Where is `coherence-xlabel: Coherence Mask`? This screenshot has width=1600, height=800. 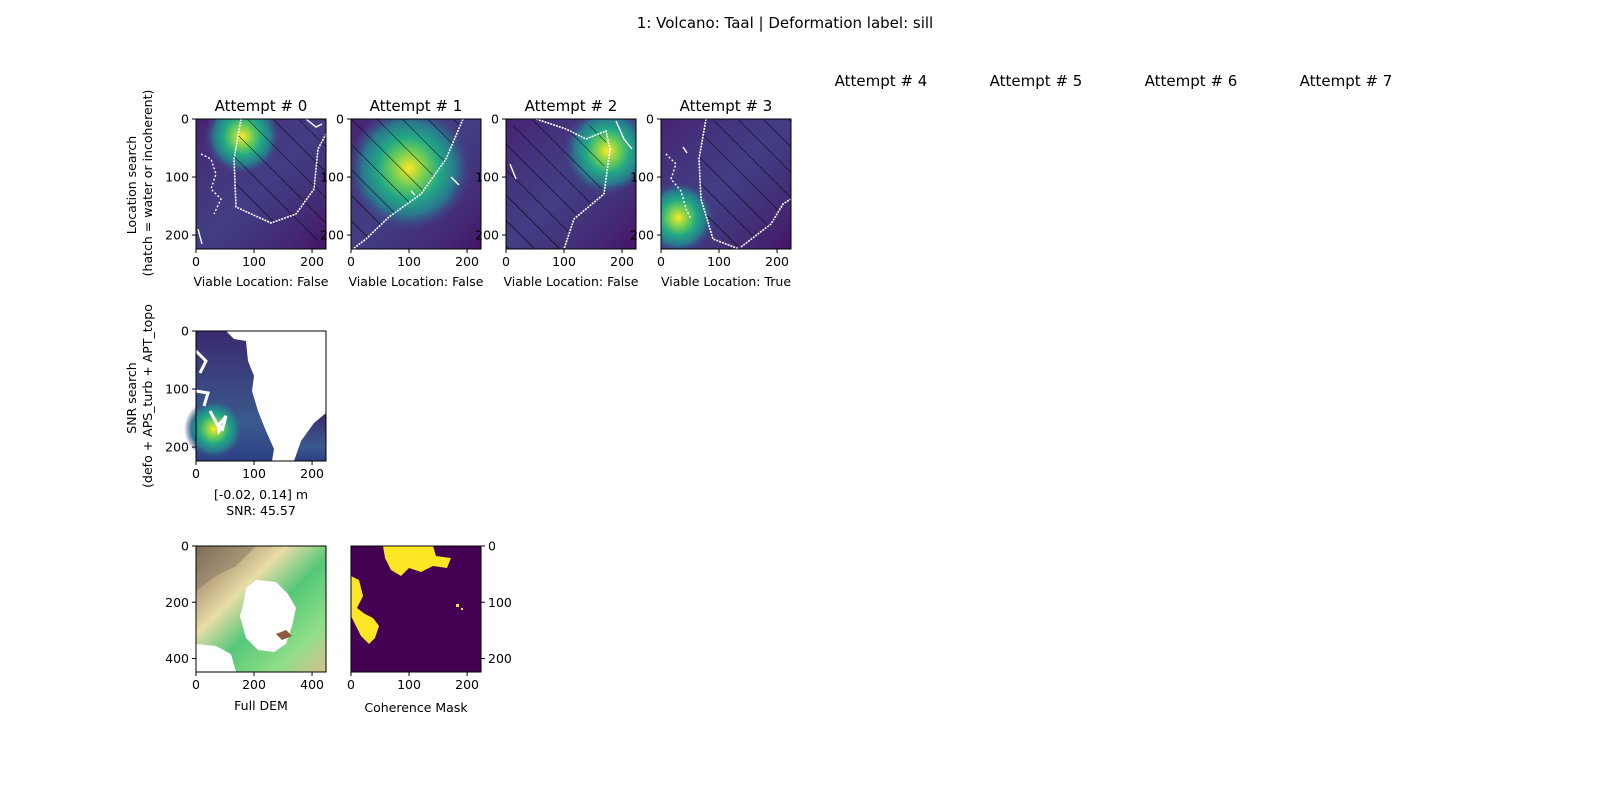
coherence-xlabel: Coherence Mask is located at coordinates (416, 707).